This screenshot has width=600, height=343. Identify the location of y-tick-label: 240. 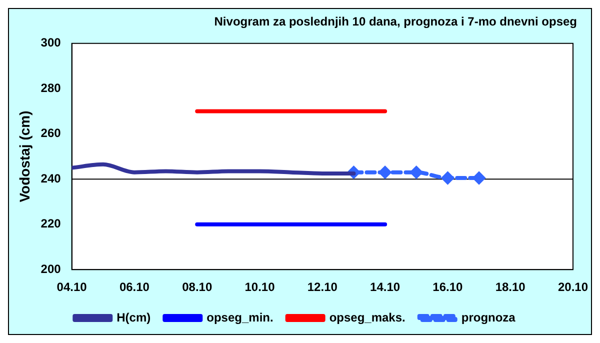
(51, 178).